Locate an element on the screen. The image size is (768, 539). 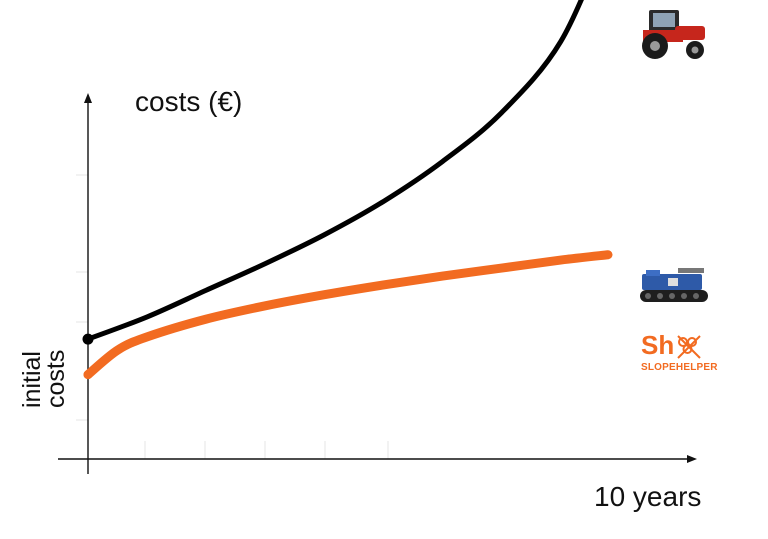
x-axis-label: 10 years is located at coordinates (648, 496).